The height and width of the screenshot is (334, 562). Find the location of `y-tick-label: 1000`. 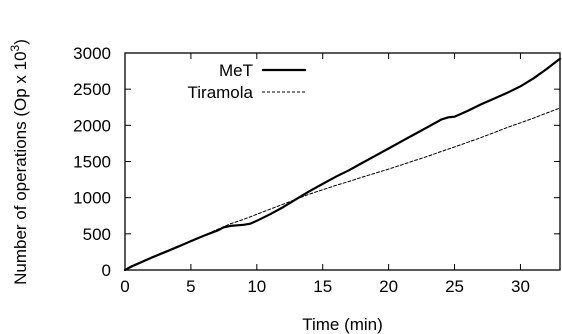

y-tick-label: 1000 is located at coordinates (92, 198).